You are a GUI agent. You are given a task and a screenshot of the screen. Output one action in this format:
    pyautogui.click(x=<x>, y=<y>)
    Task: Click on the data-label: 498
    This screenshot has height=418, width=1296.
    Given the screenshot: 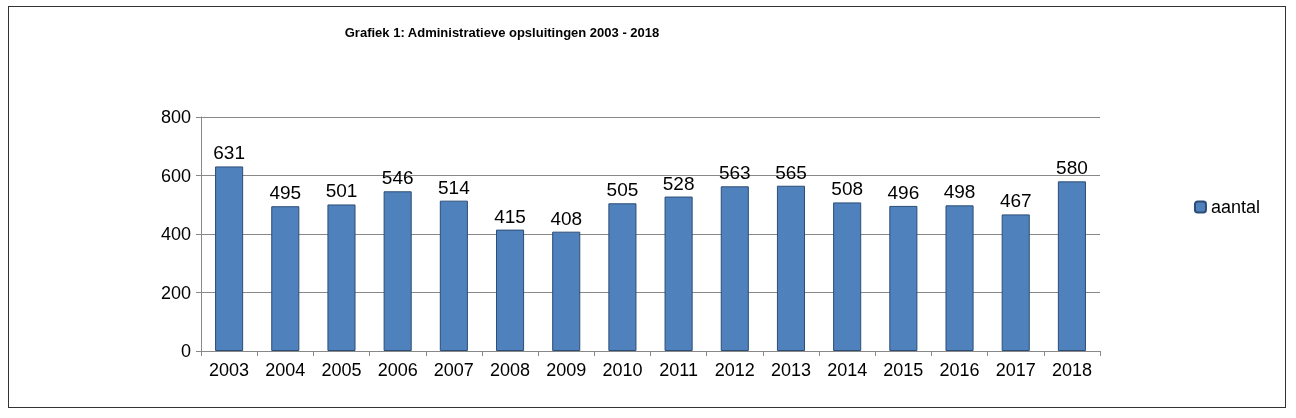 What is the action you would take?
    pyautogui.click(x=959, y=192)
    